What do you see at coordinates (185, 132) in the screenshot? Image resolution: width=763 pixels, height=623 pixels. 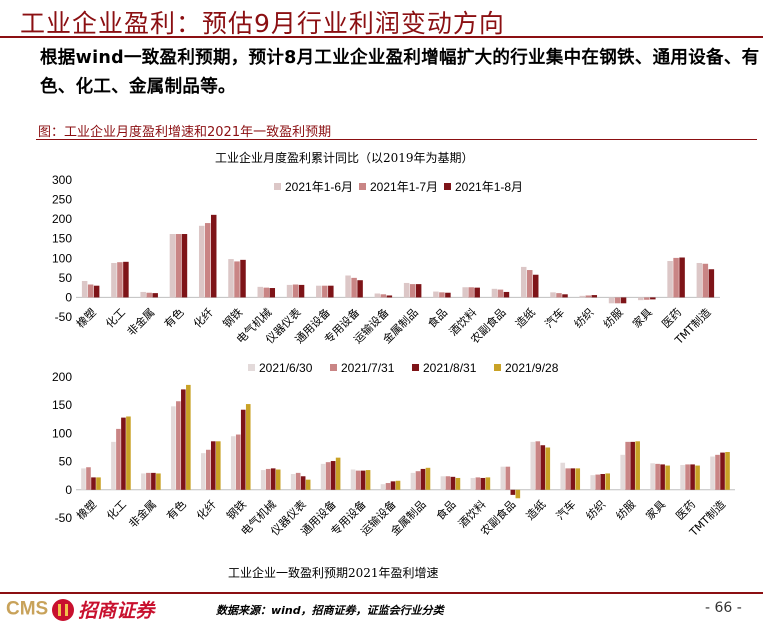 I see `figure-caption: 图：工业企业月度盈利增速和2021年一致盈利预期` at bounding box center [185, 132].